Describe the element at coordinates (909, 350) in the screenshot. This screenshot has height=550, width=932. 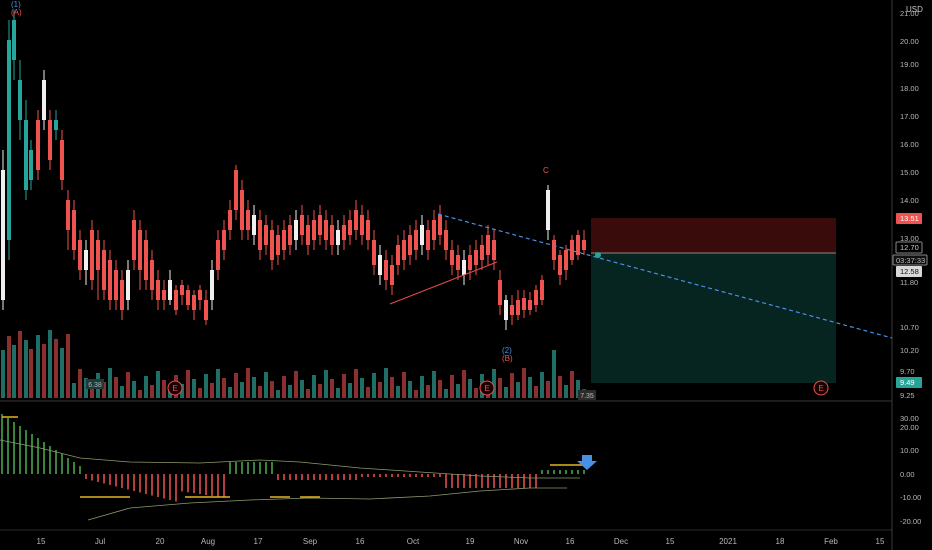
I see `price-tick-label: 10.20` at that location.